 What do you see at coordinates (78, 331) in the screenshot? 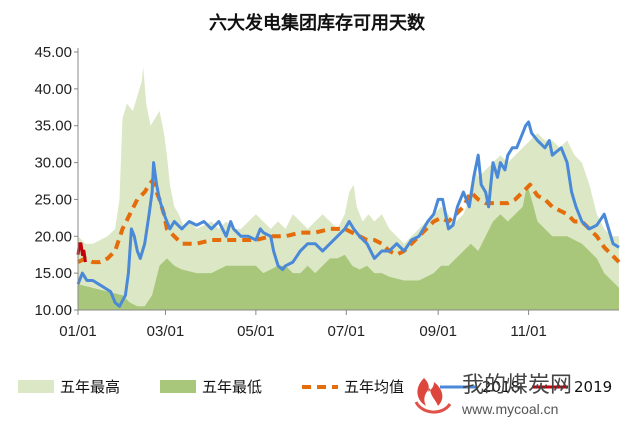
I see `x-tick-label: 01/01` at bounding box center [78, 331].